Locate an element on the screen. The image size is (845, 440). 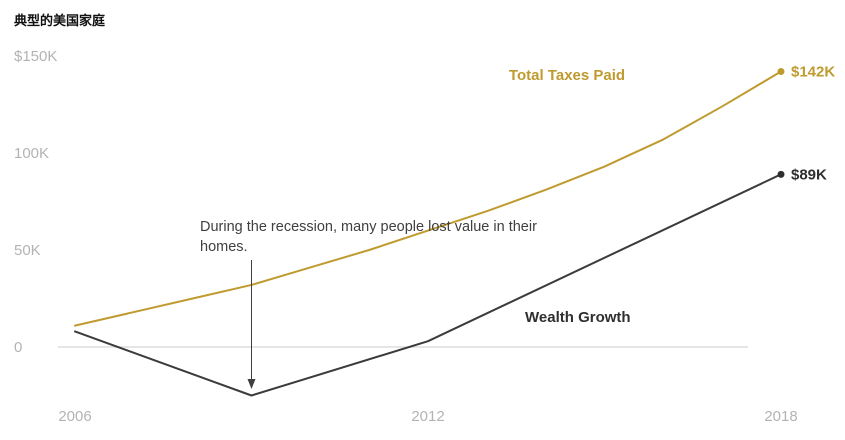
end-value-label-total-taxes-paid: $142K is located at coordinates (813, 72).